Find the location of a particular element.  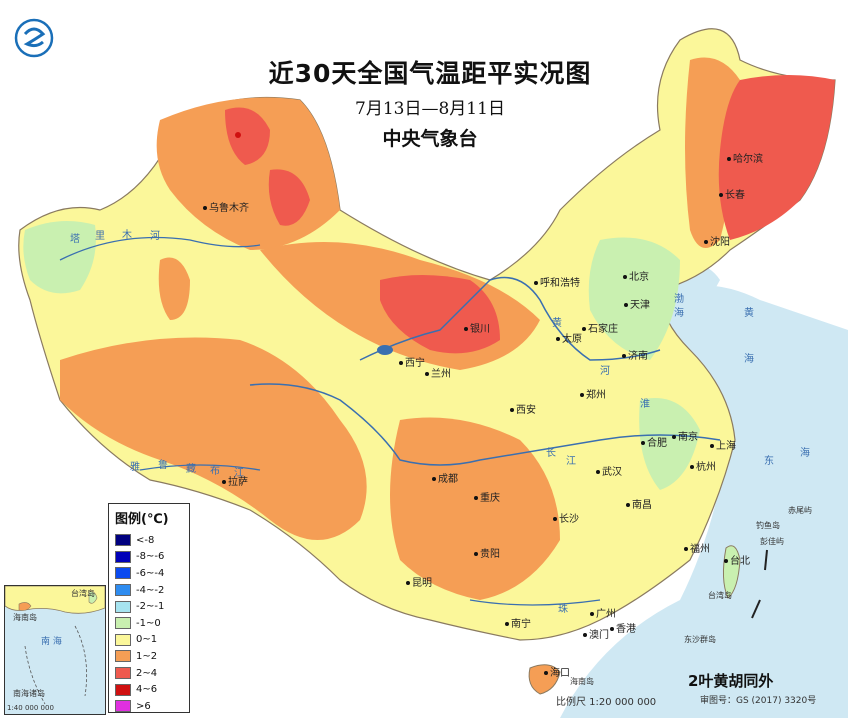

legend-item: 0~1 is located at coordinates (149, 640).